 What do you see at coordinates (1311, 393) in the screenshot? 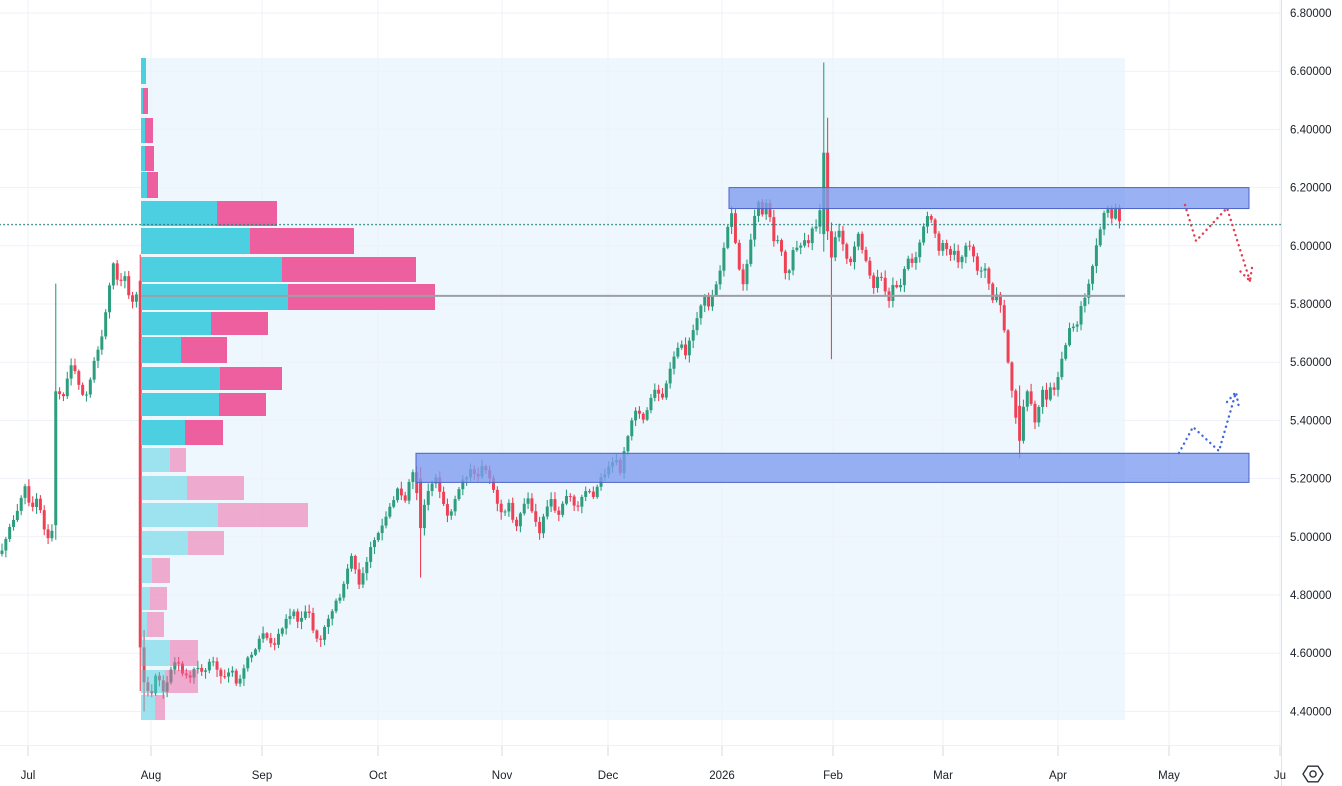
I see `price-axis` at bounding box center [1311, 393].